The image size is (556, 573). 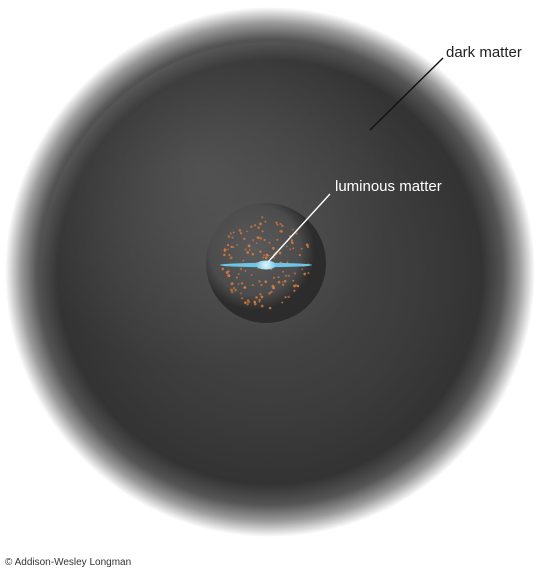 I want to click on galactic-disk, so click(x=266, y=265).